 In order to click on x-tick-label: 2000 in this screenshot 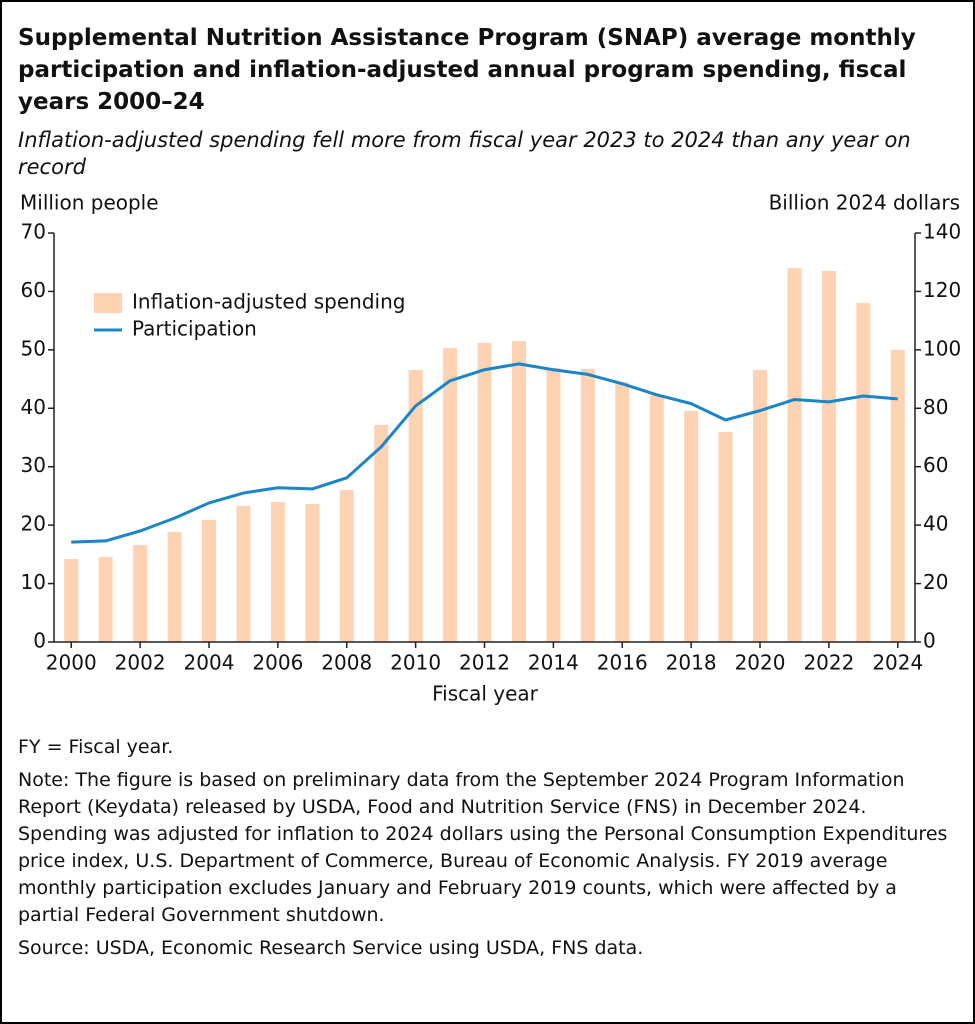, I will do `click(71, 663)`.